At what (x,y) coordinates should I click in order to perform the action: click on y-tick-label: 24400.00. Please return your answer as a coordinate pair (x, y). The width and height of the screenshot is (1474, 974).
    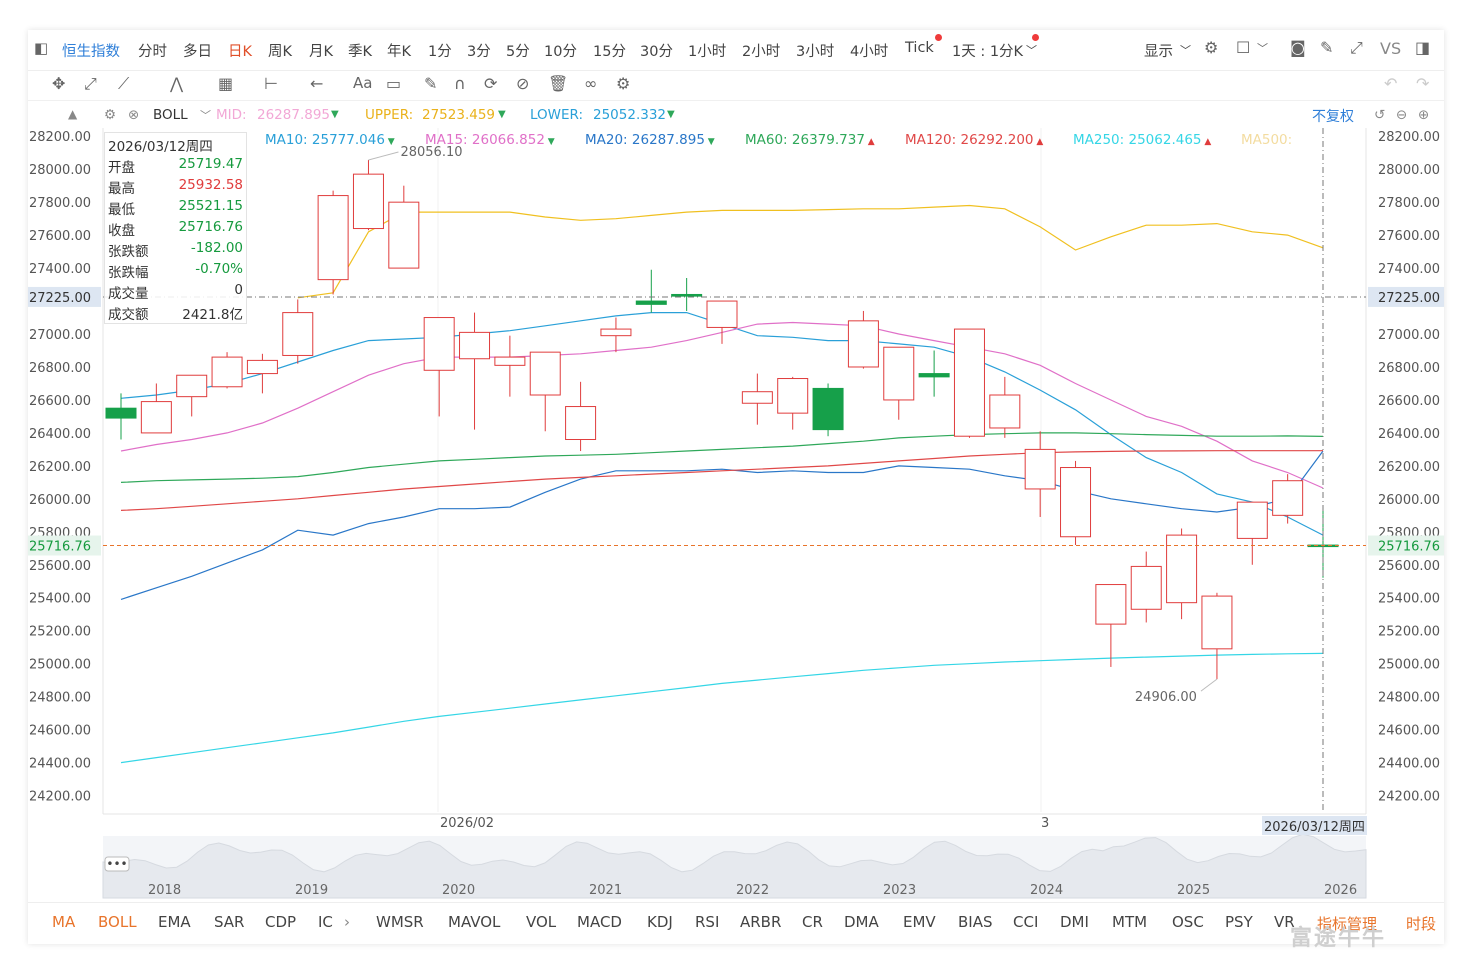
    Looking at the image, I should click on (60, 764).